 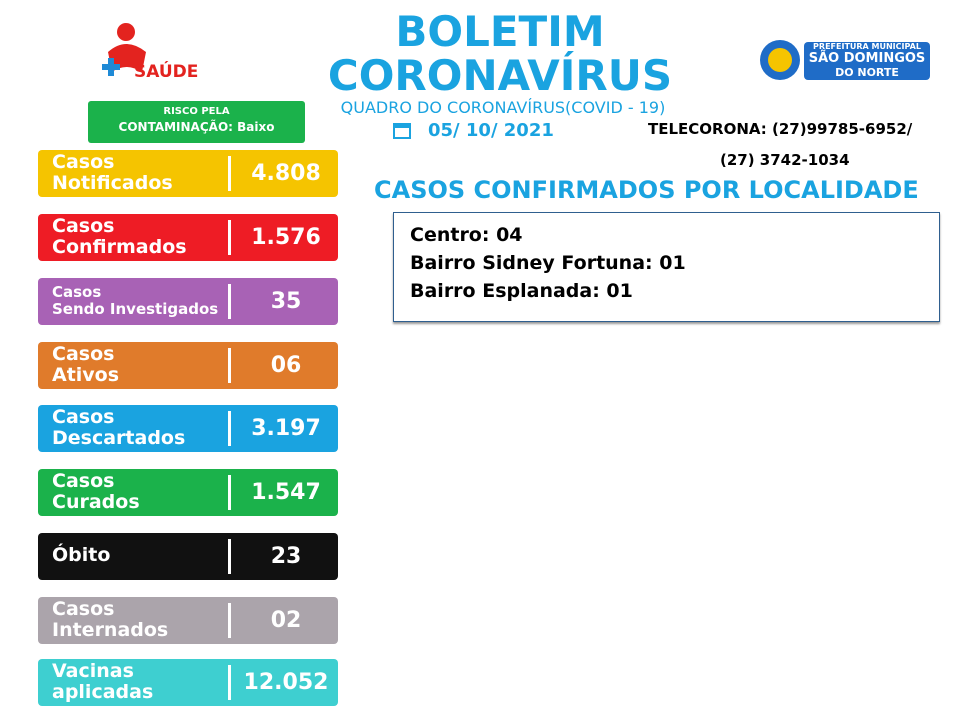 What do you see at coordinates (188, 556) in the screenshot?
I see `stat-card: Óbito 23` at bounding box center [188, 556].